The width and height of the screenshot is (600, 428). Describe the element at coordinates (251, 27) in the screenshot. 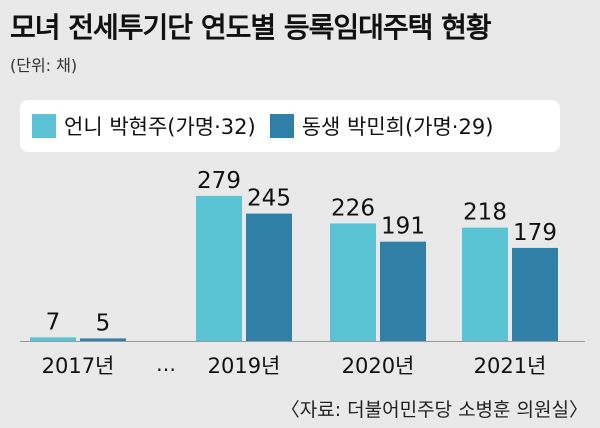

I see `chart-title: 모녀 전세투기단 연도별 등록임대주택 현황` at that location.